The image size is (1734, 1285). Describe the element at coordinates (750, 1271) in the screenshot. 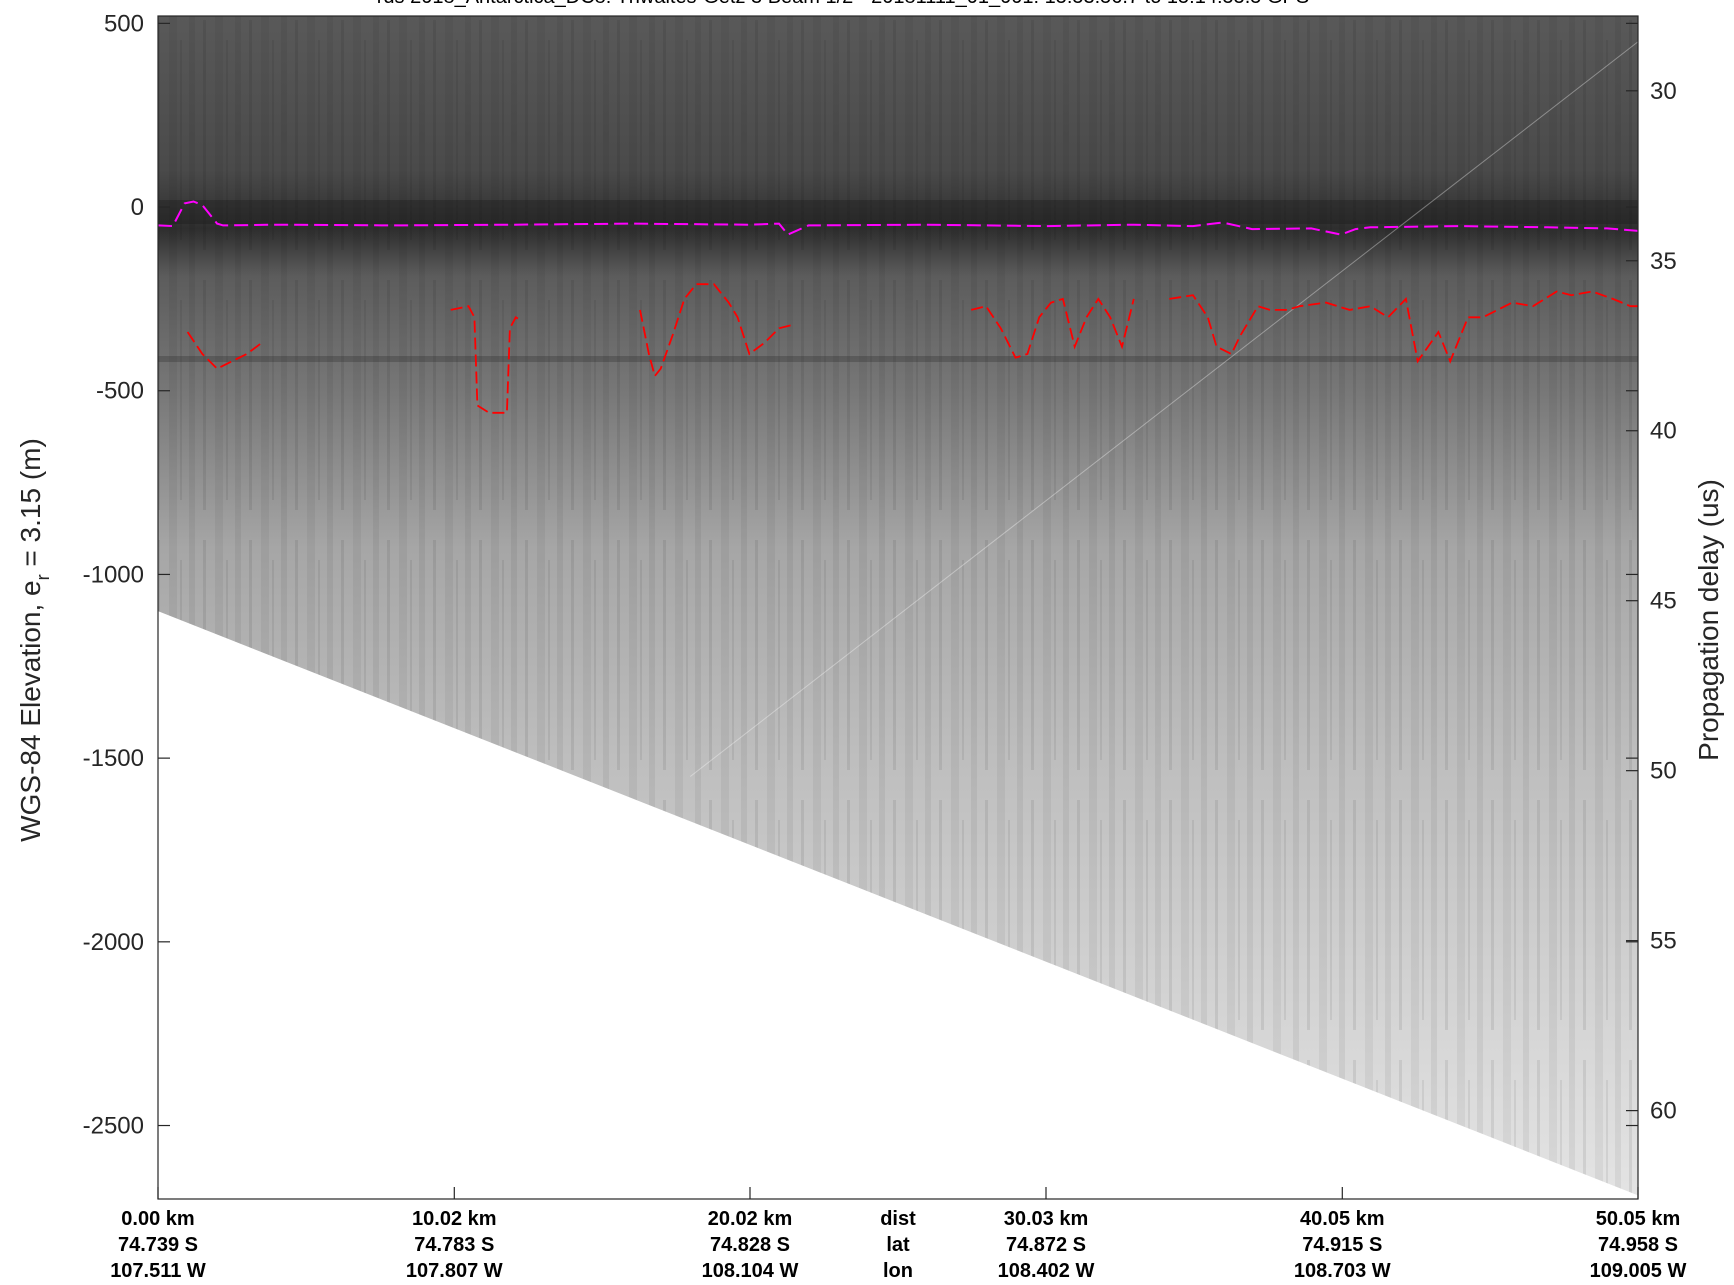

I see `x-tick-label-lon: 108.104 W` at that location.